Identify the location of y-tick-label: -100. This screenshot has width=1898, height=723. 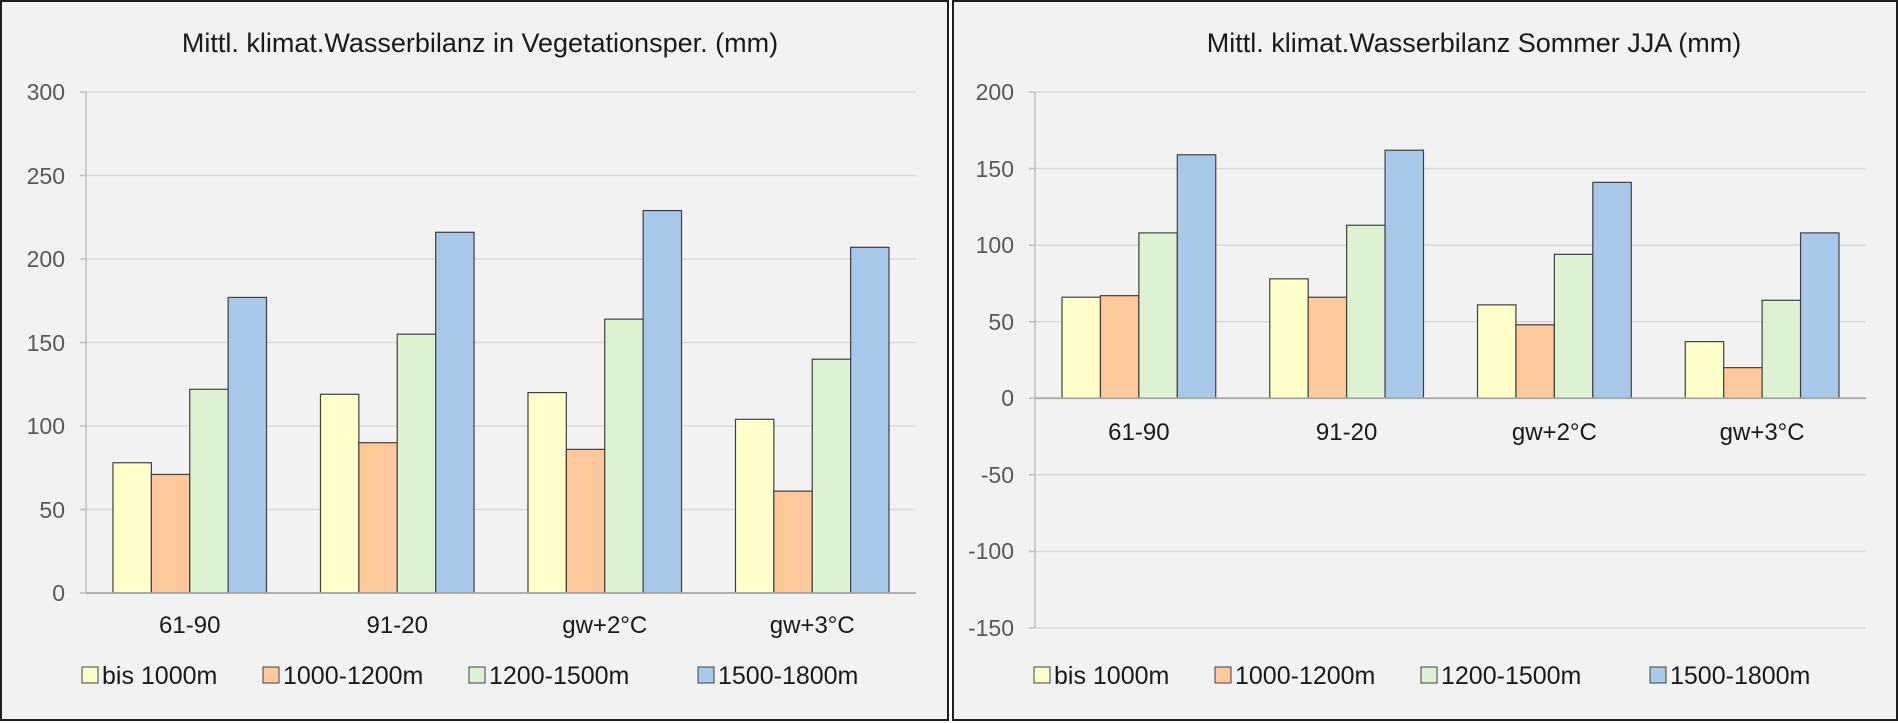
(991, 551).